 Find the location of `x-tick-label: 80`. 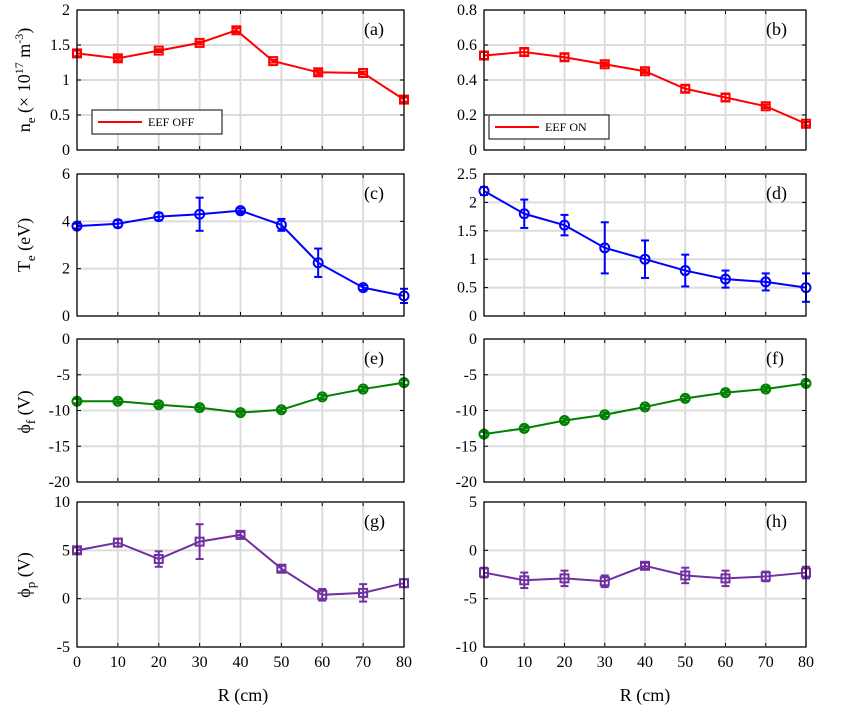

x-tick-label: 80 is located at coordinates (404, 662).